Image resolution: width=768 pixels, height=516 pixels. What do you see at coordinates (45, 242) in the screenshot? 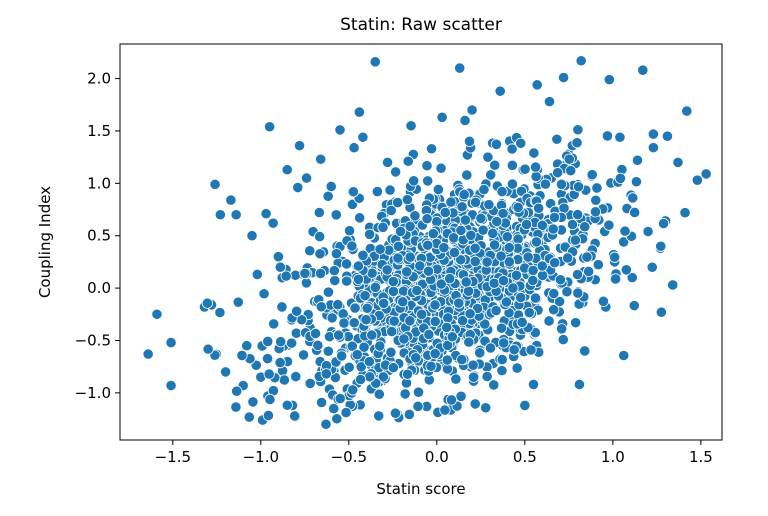
I see `y-axis-label: Coupling Index` at bounding box center [45, 242].